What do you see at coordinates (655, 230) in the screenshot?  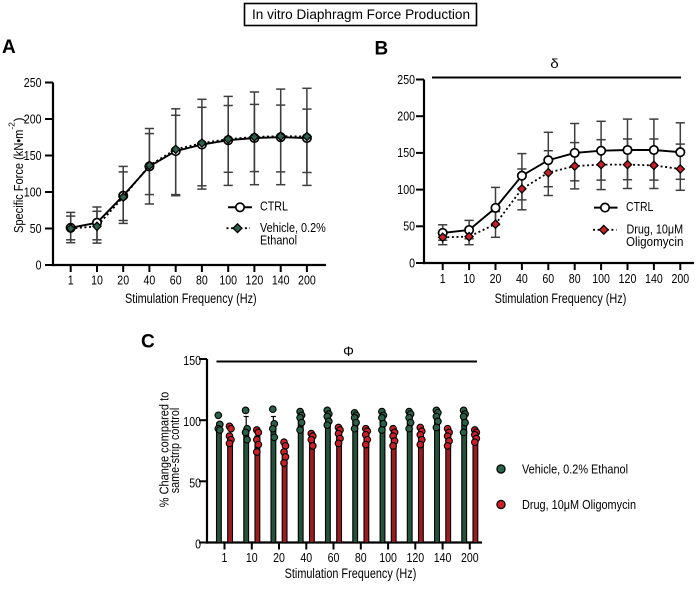 I see `svg-text: Drug, 10μM` at bounding box center [655, 230].